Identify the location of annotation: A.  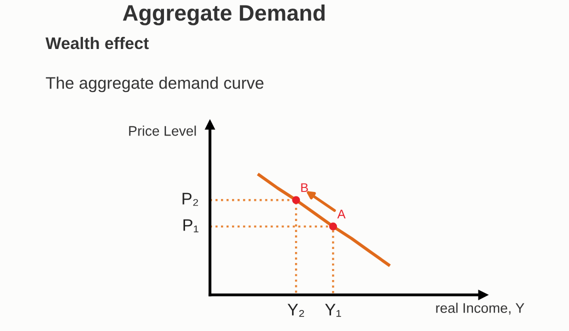
(341, 214).